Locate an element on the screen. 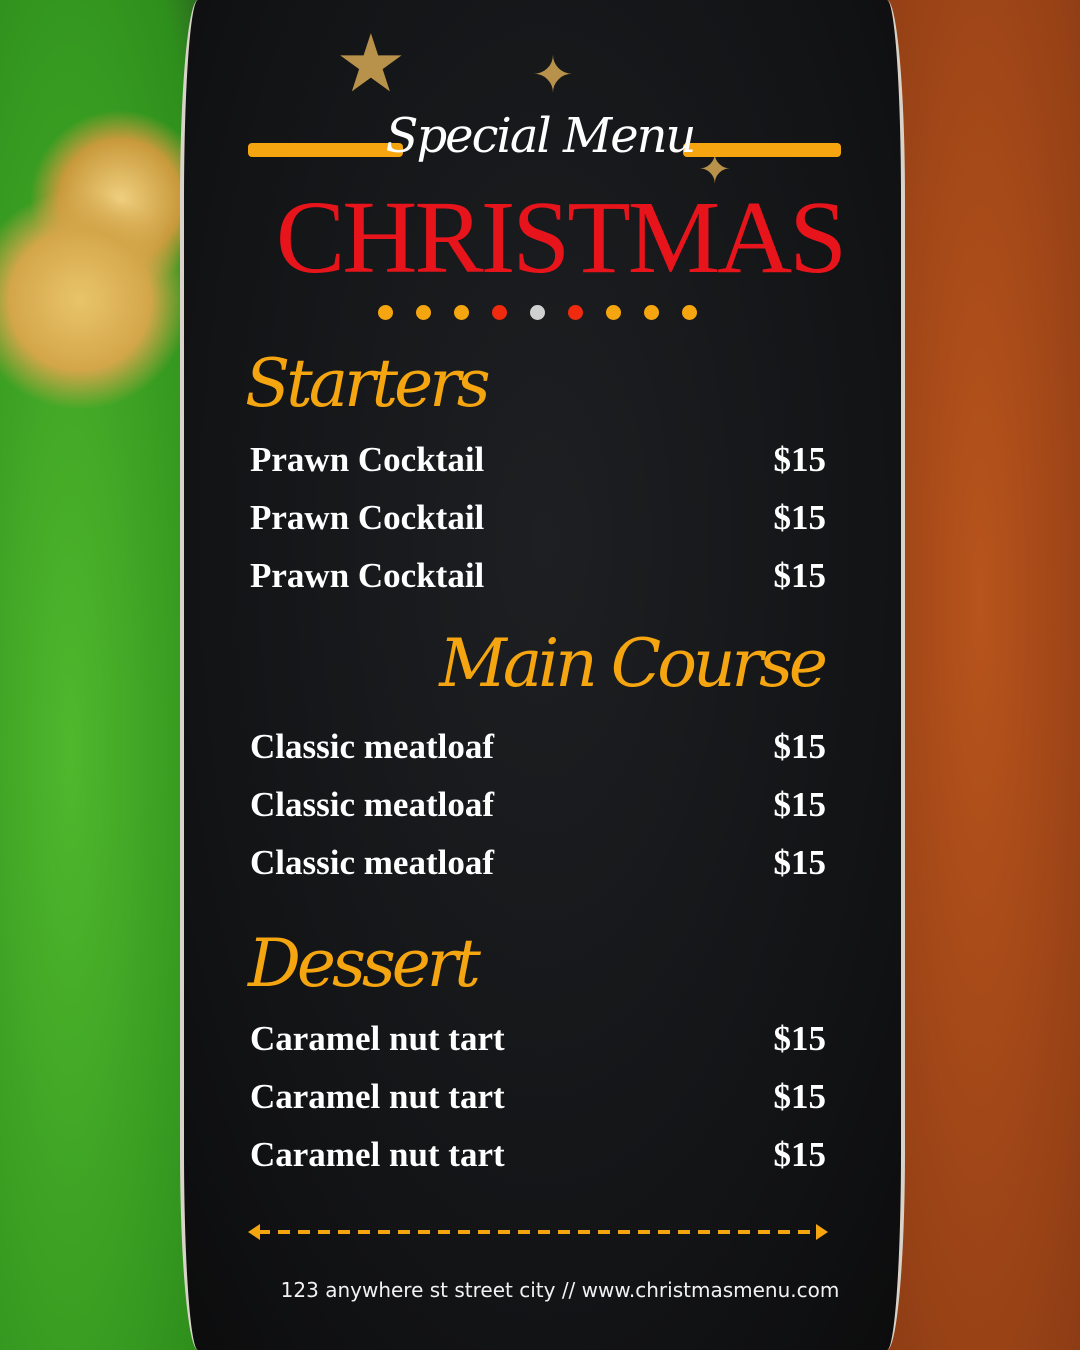  dot-divider is located at coordinates (537, 312).